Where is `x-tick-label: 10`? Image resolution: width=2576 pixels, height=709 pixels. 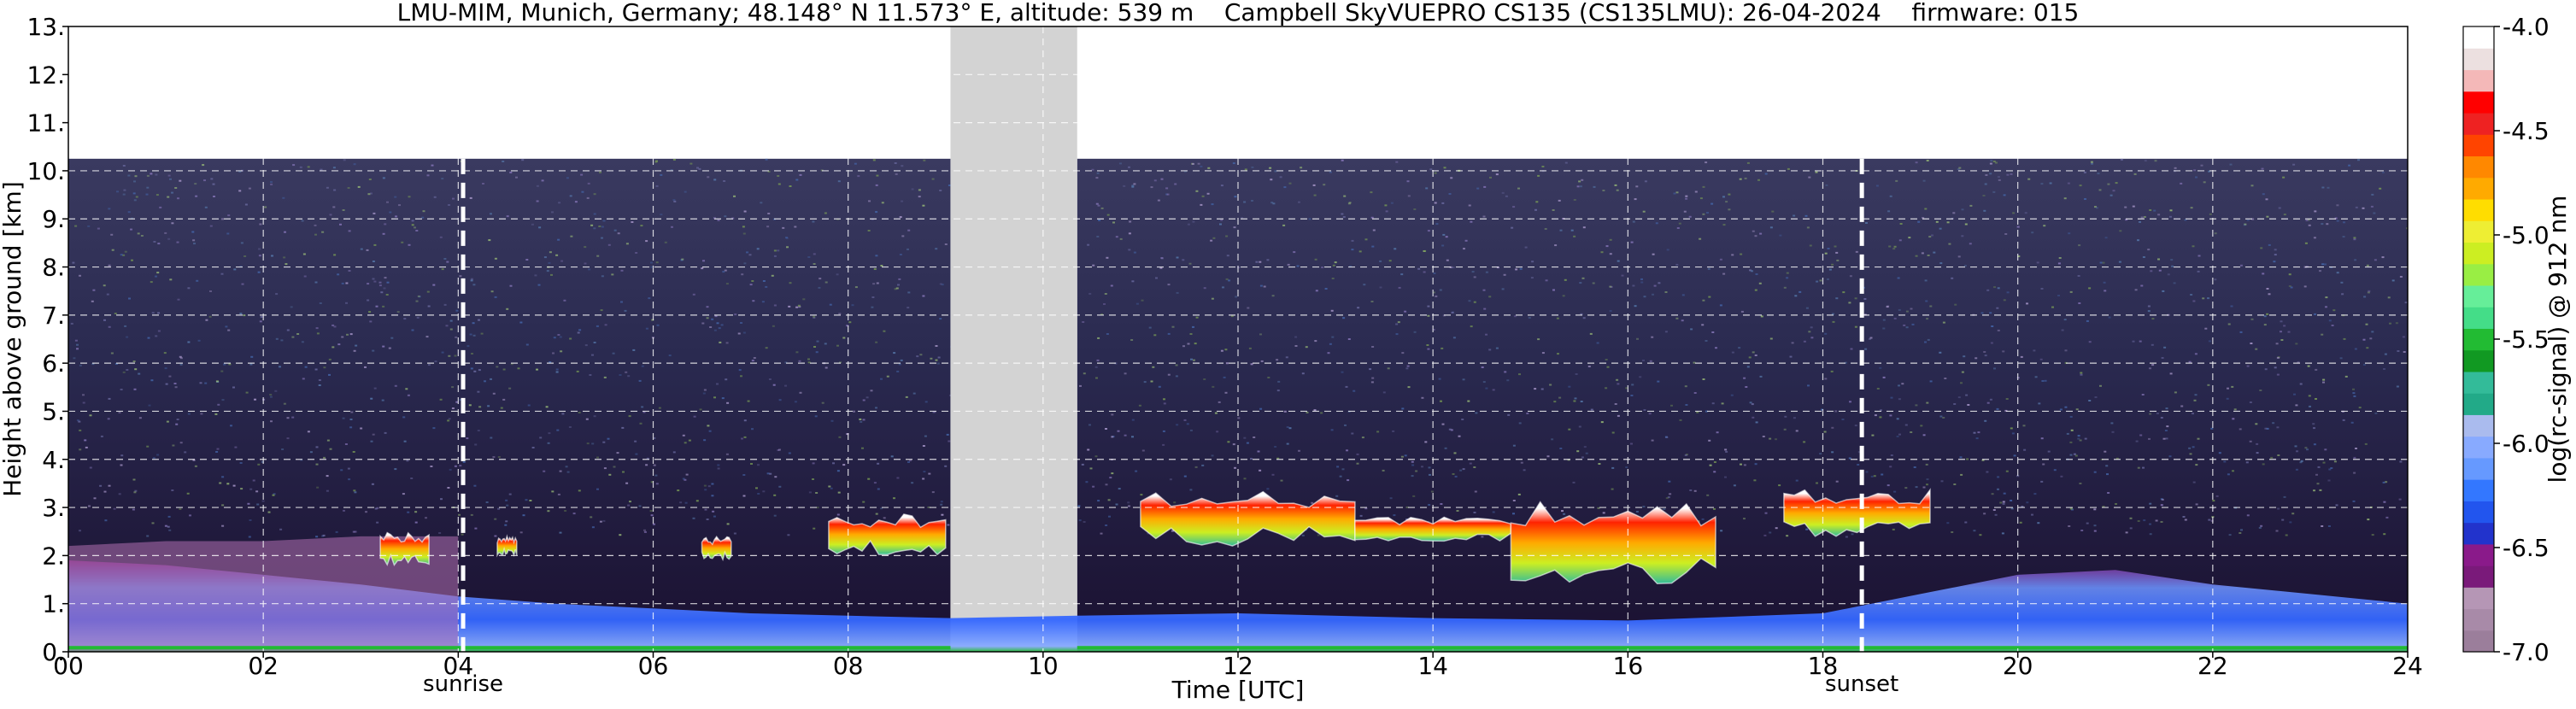
x-tick-label: 10 is located at coordinates (1043, 666).